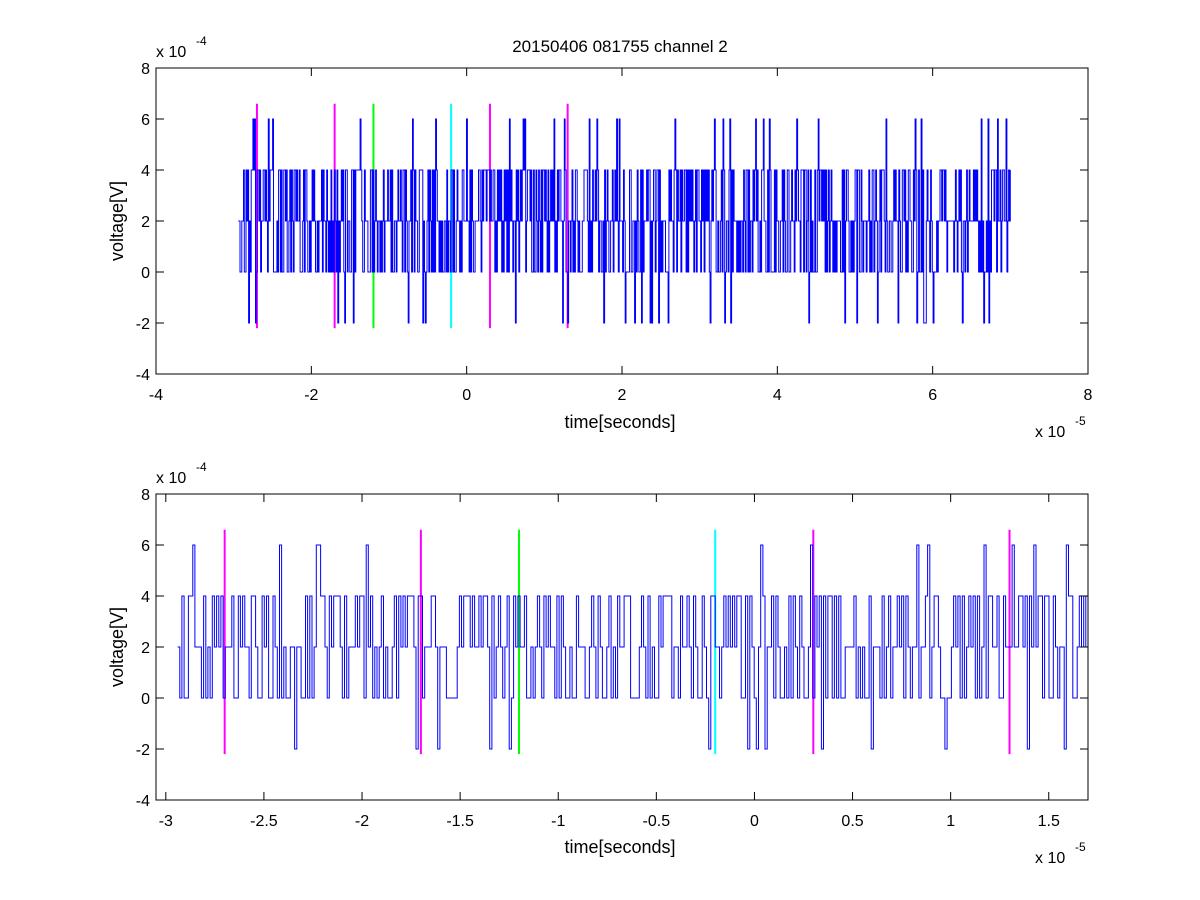  What do you see at coordinates (1088, 395) in the screenshot?
I see `x-tick-label: 8` at bounding box center [1088, 395].